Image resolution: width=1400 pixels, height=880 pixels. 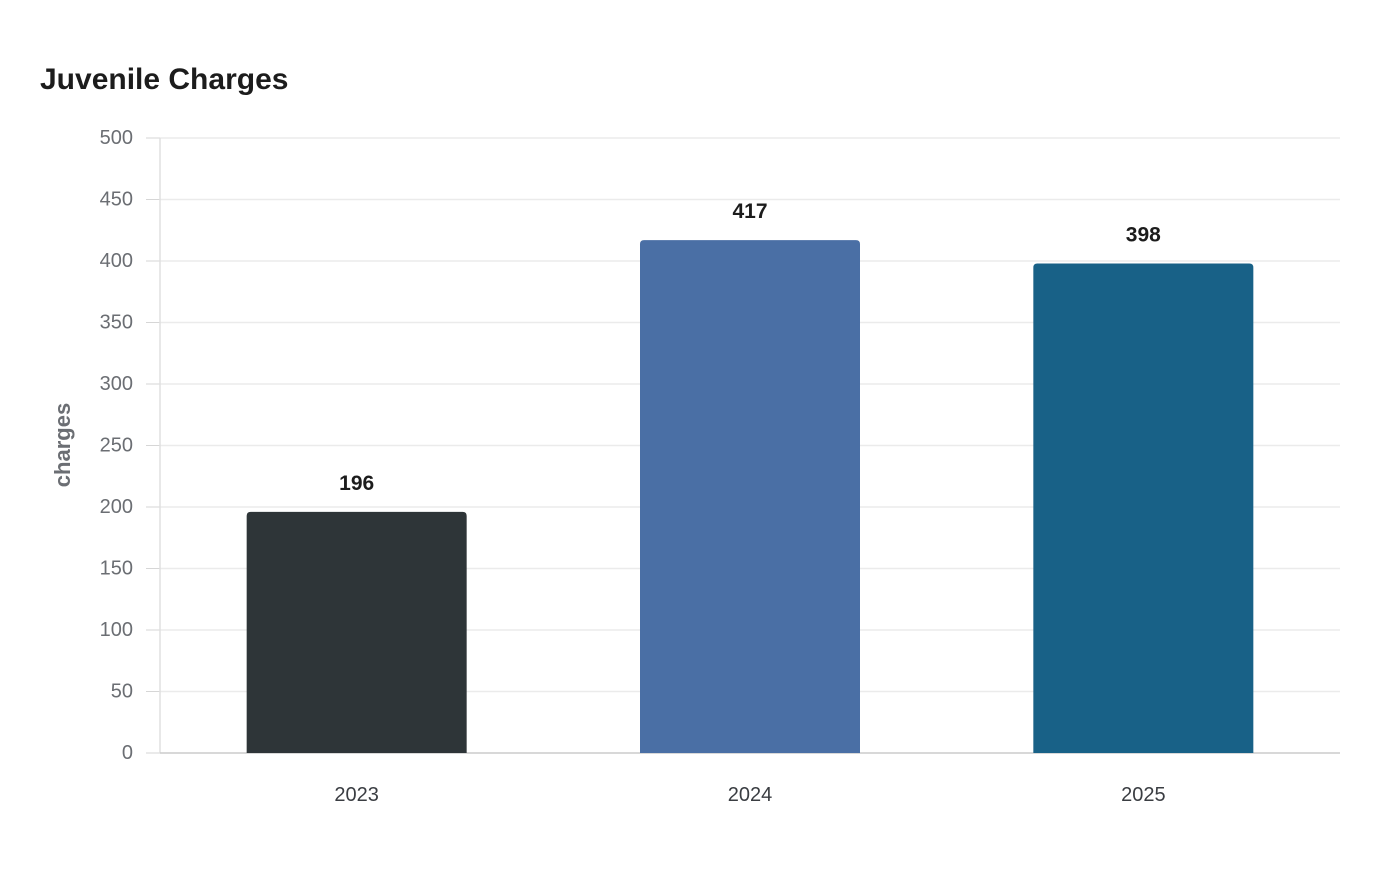 I want to click on x-tick-labels: 2023 2024 2025, so click(x=749, y=795).